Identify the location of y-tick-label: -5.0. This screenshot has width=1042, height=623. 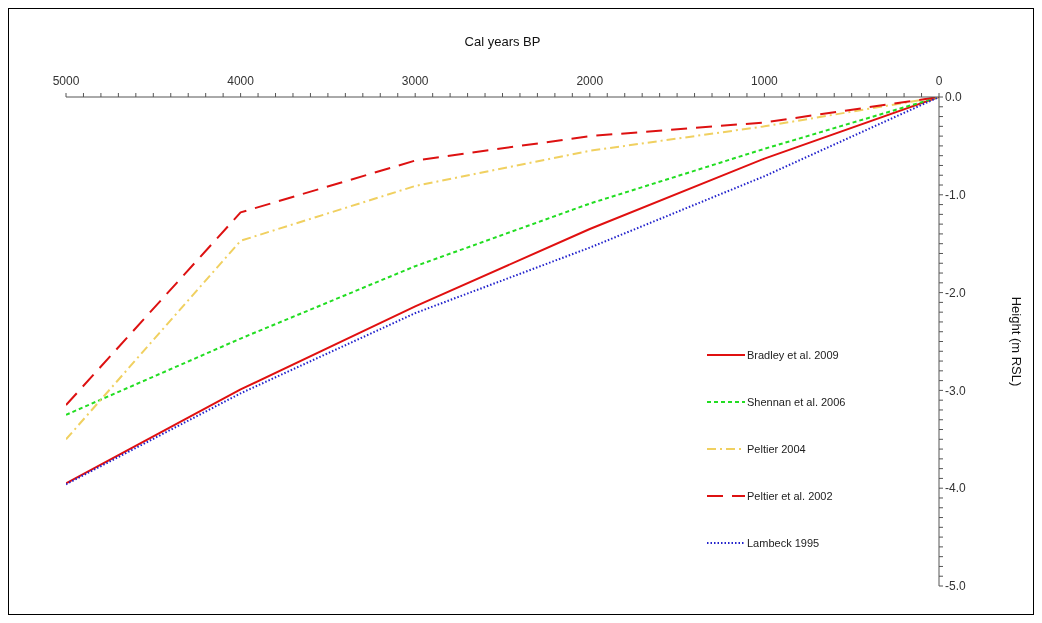
(955, 586).